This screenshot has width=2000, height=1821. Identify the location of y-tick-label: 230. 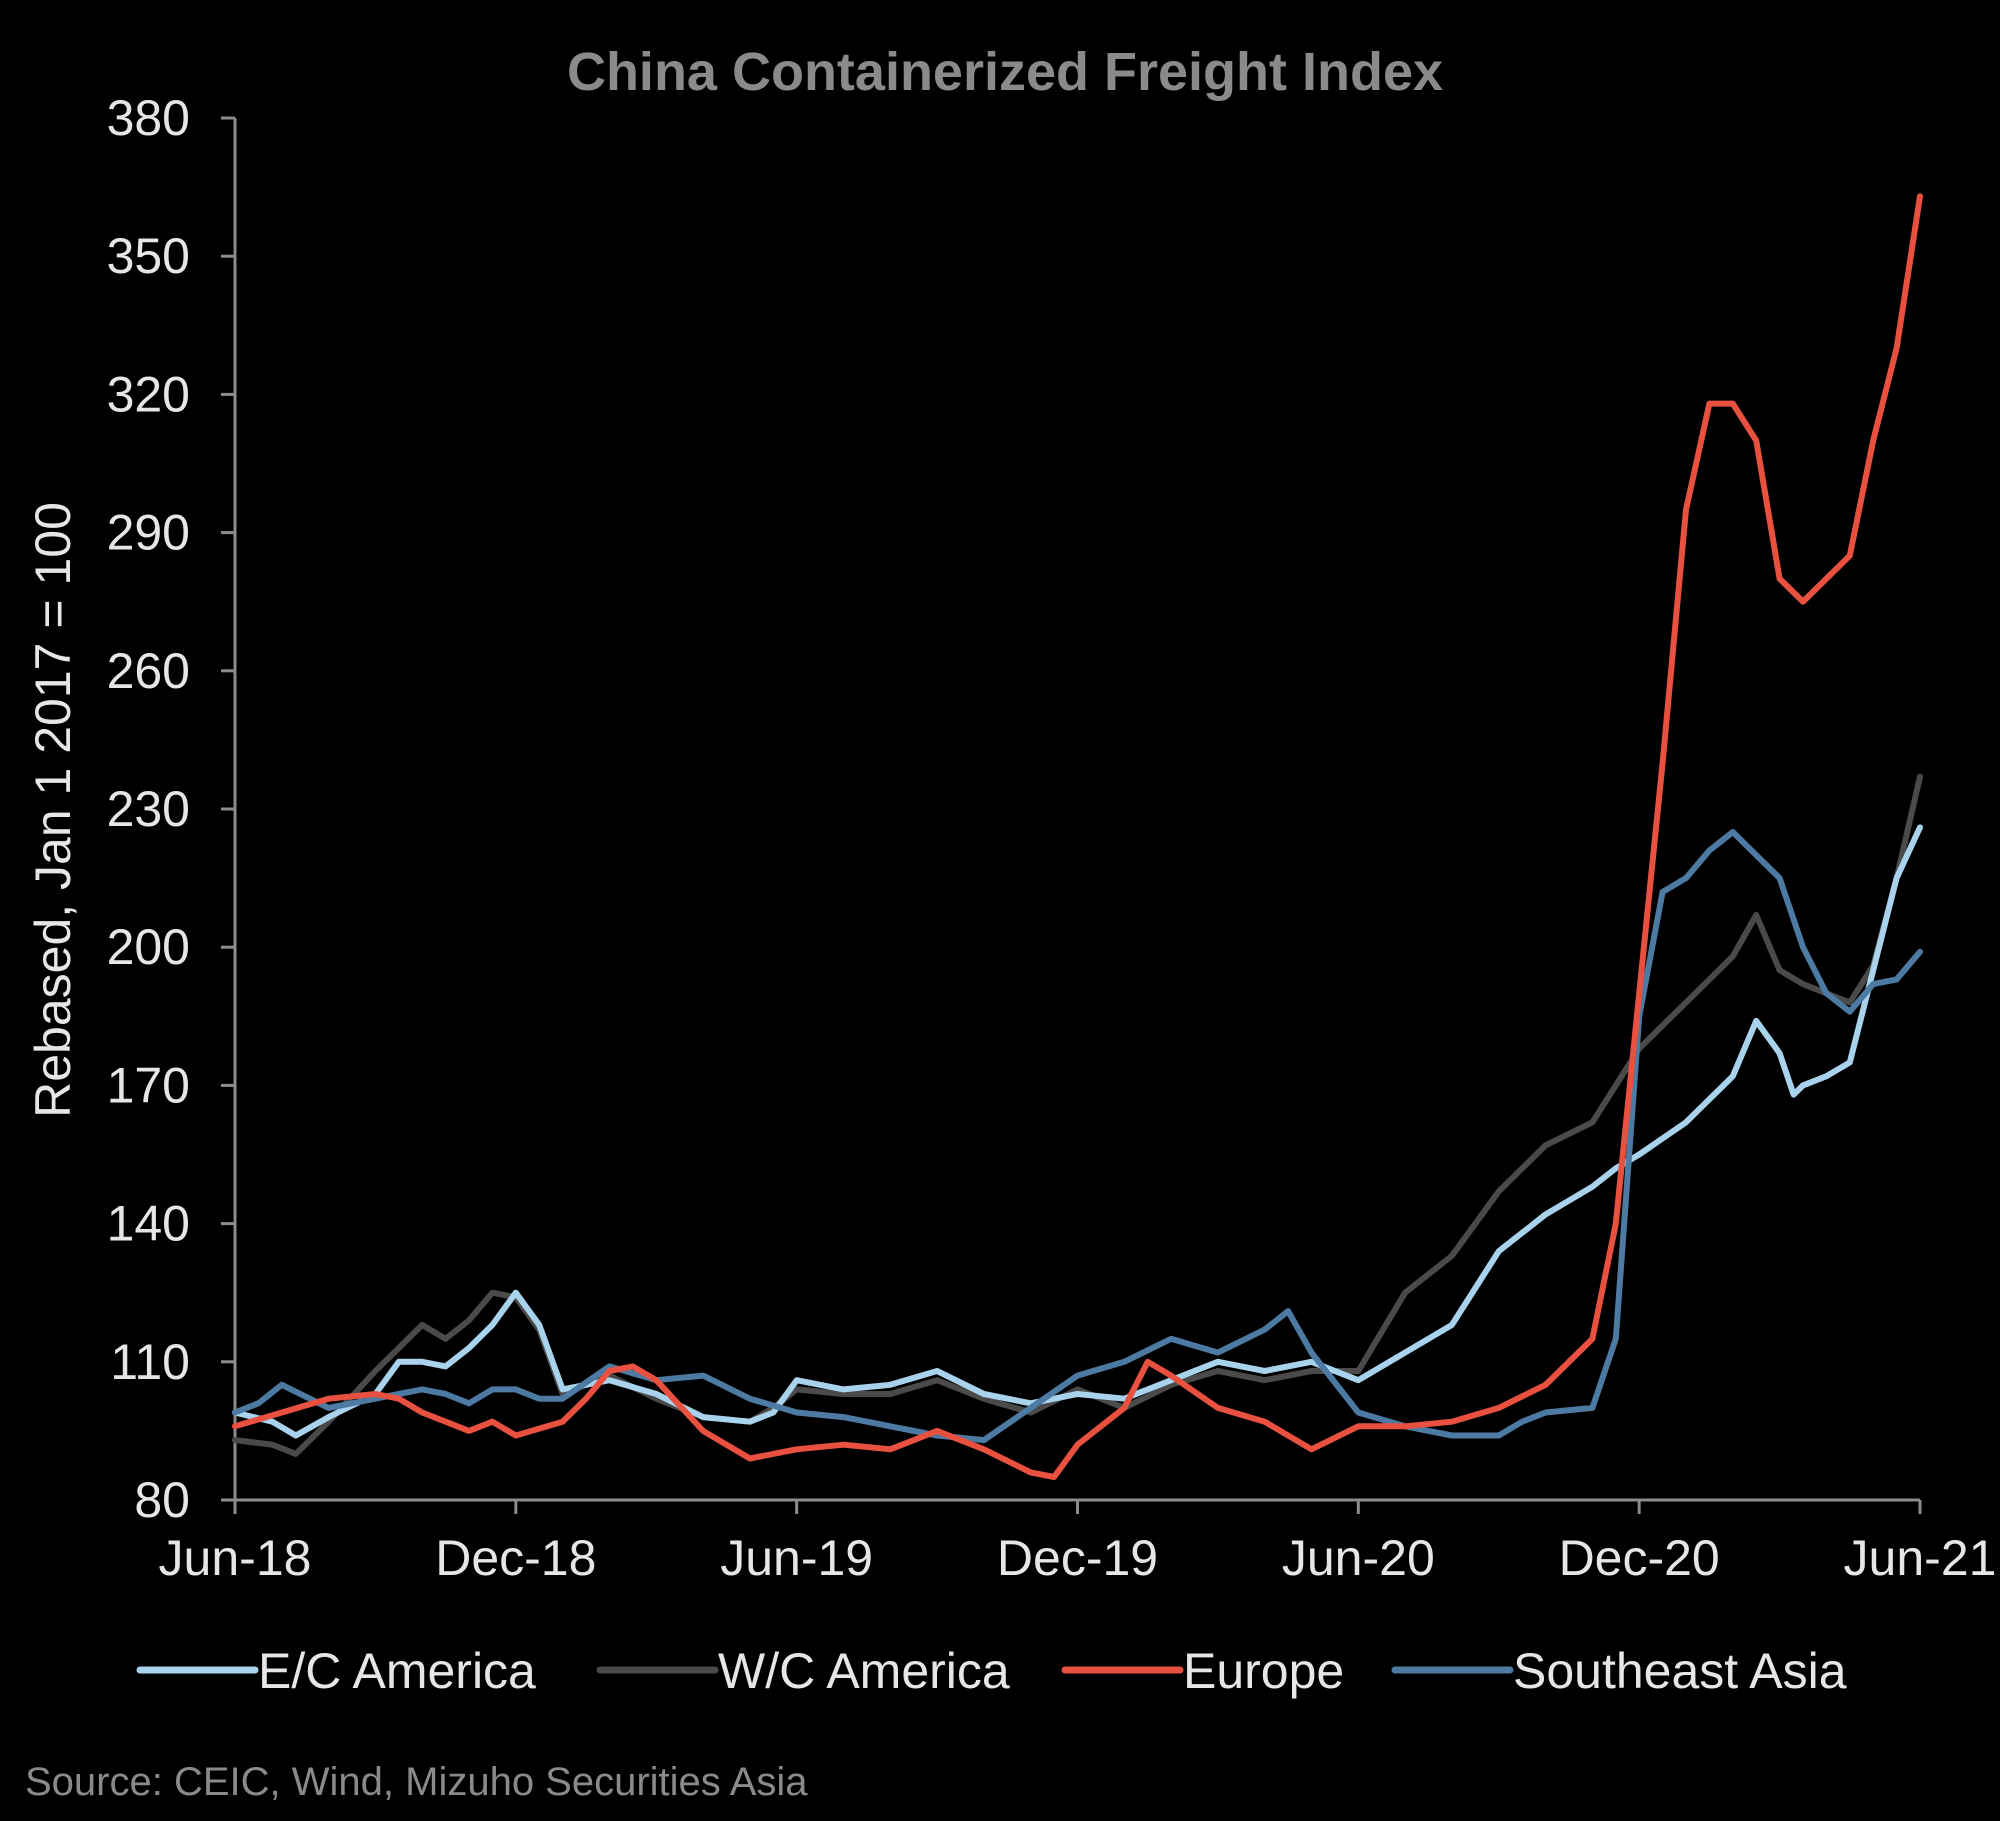
(148, 809).